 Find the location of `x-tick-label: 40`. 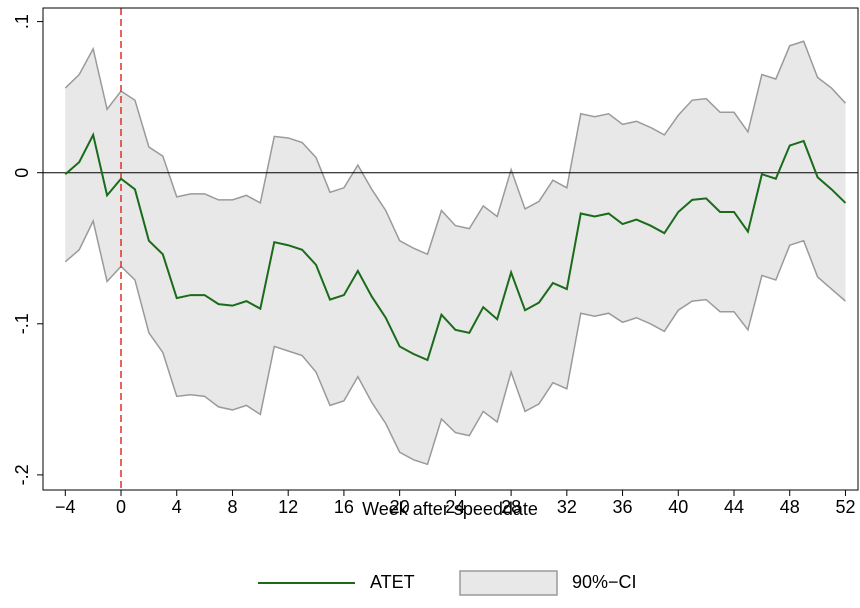

x-tick-label: 40 is located at coordinates (678, 507).